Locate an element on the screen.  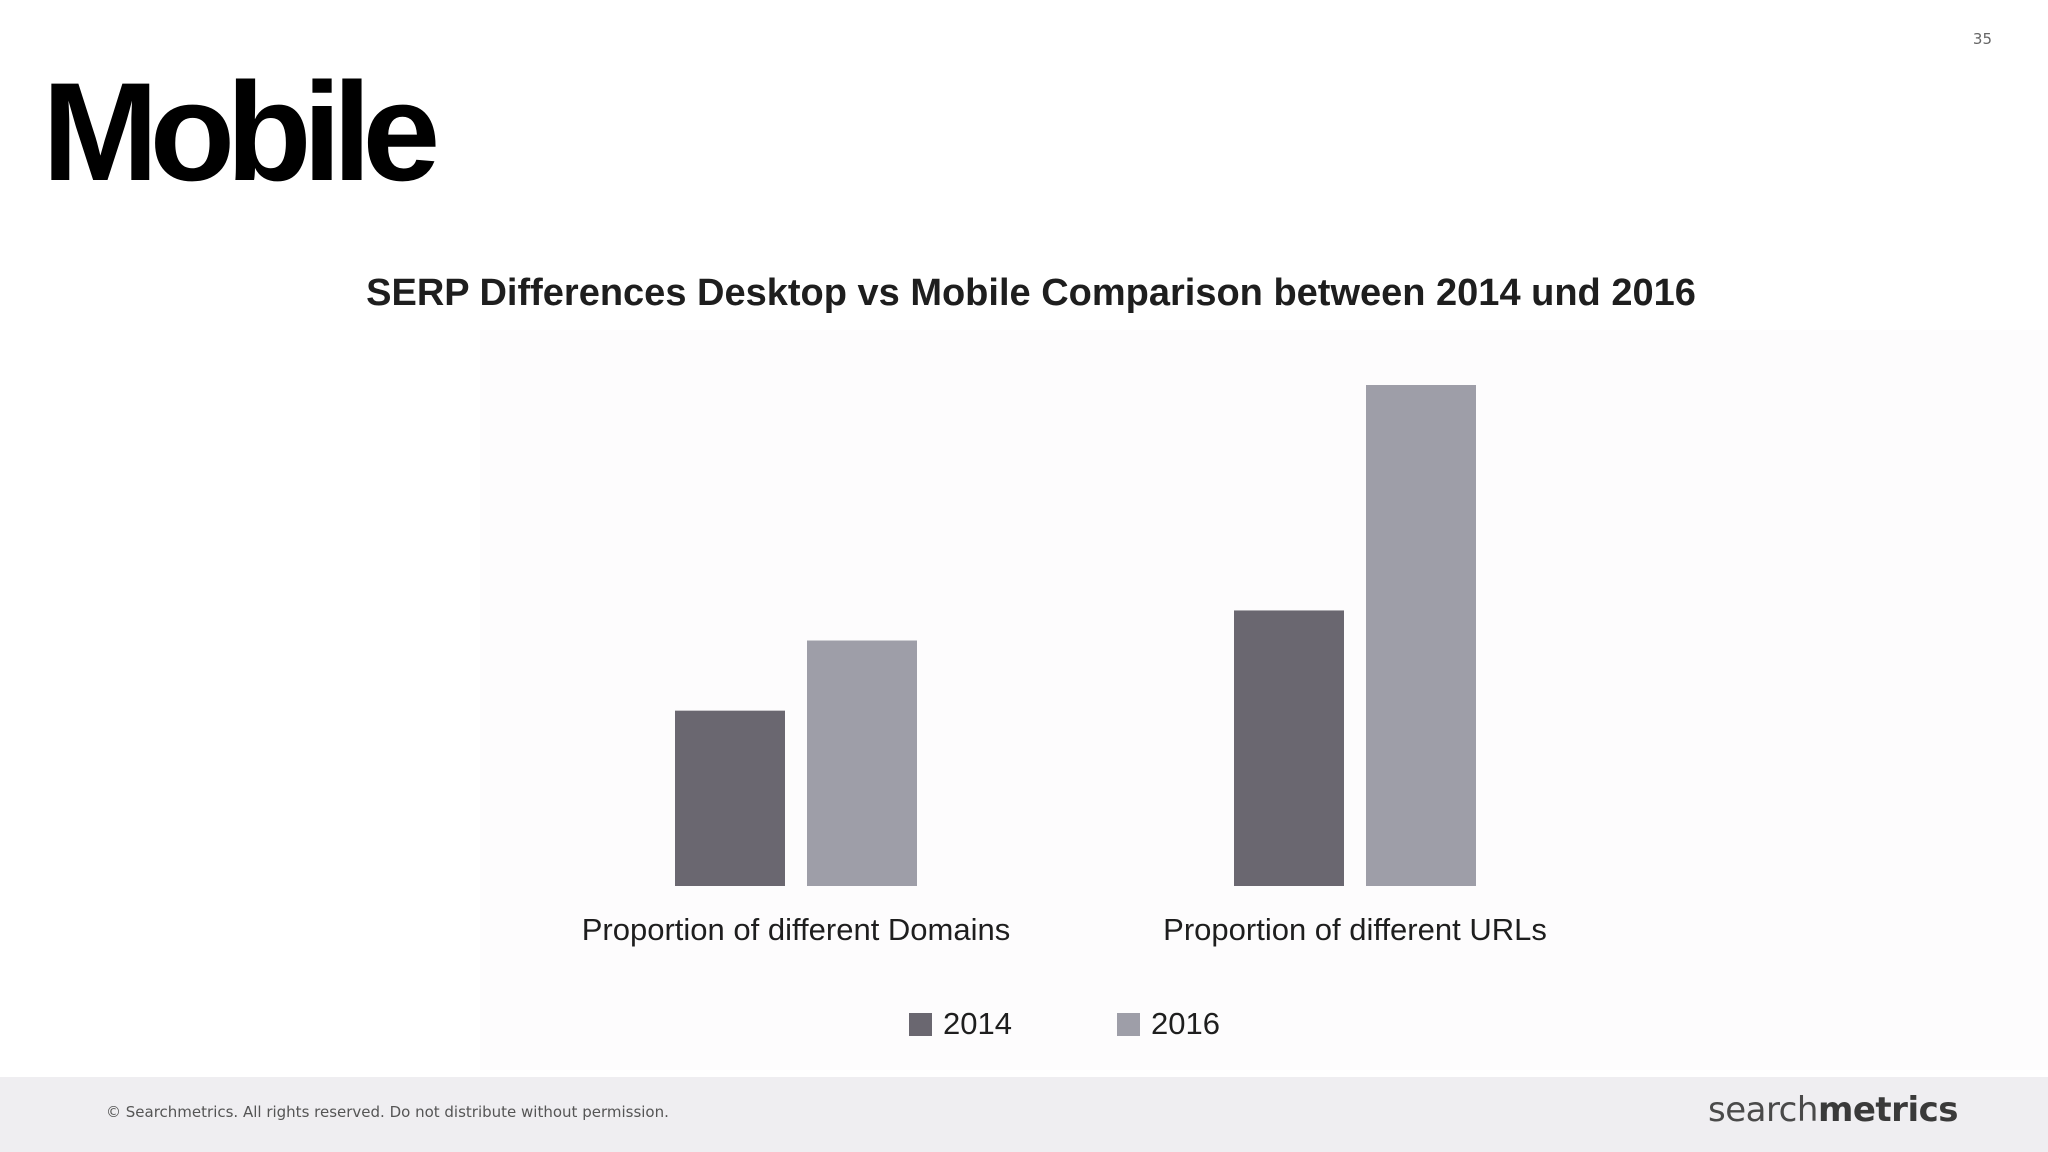
logo-text-bold: metrics is located at coordinates (1888, 1110).